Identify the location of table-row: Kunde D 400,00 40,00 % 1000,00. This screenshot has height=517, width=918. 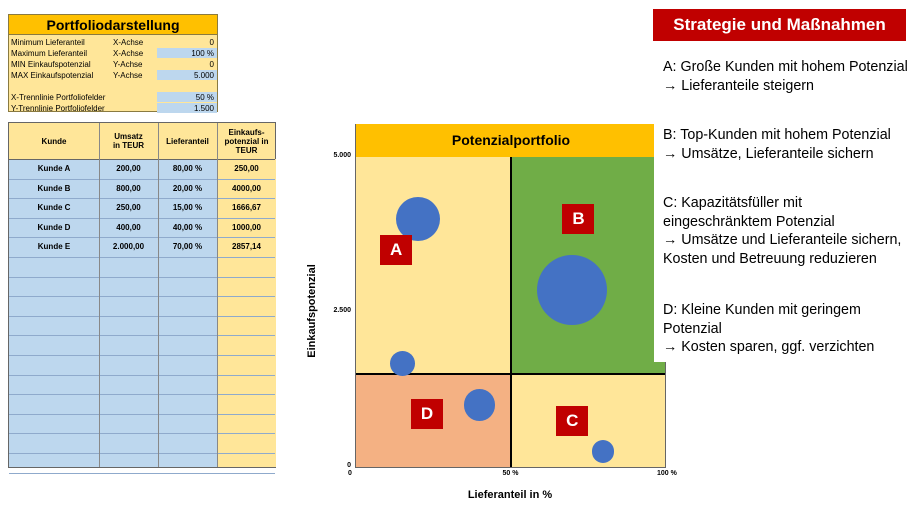
(142, 228).